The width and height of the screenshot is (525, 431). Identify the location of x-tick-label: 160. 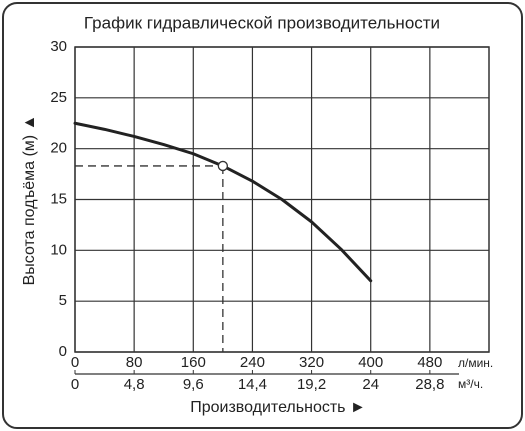
(193, 362).